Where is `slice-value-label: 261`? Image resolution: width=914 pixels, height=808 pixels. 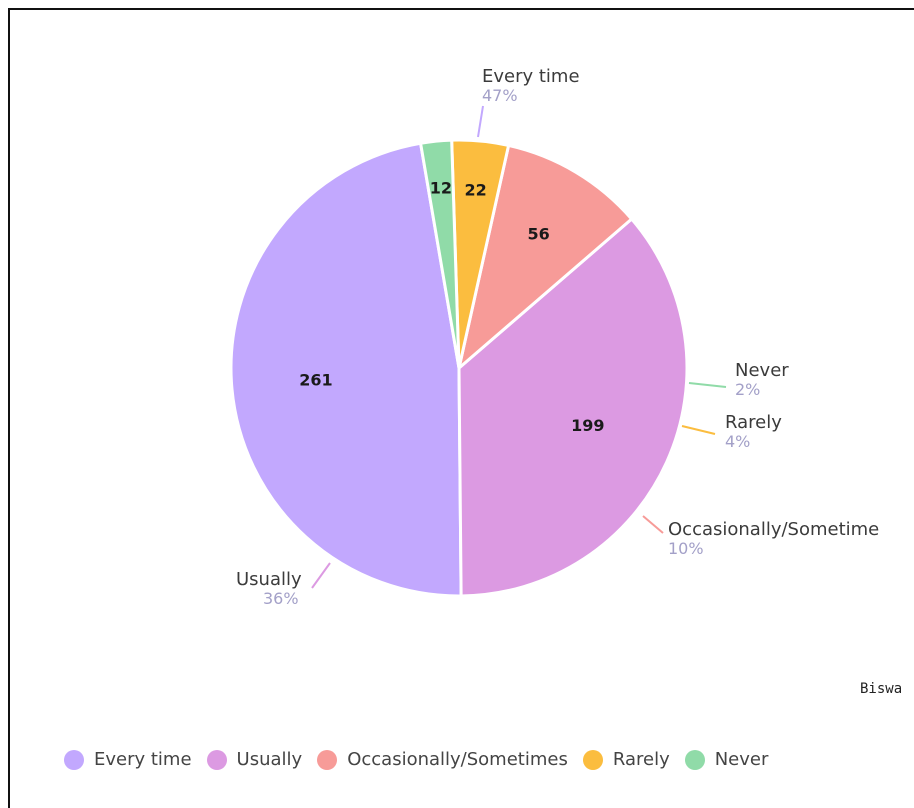
slice-value-label: 261 is located at coordinates (315, 379).